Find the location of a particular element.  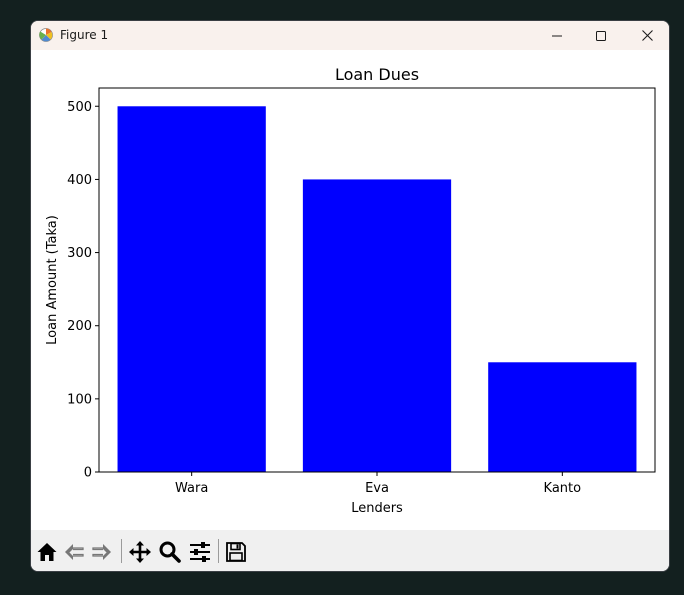

x-axis-label: Lenders is located at coordinates (377, 508).